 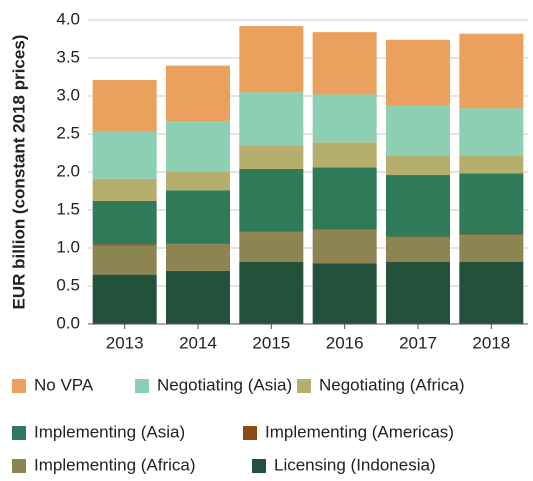 I want to click on x-tick-label: 2015, so click(x=271, y=342).